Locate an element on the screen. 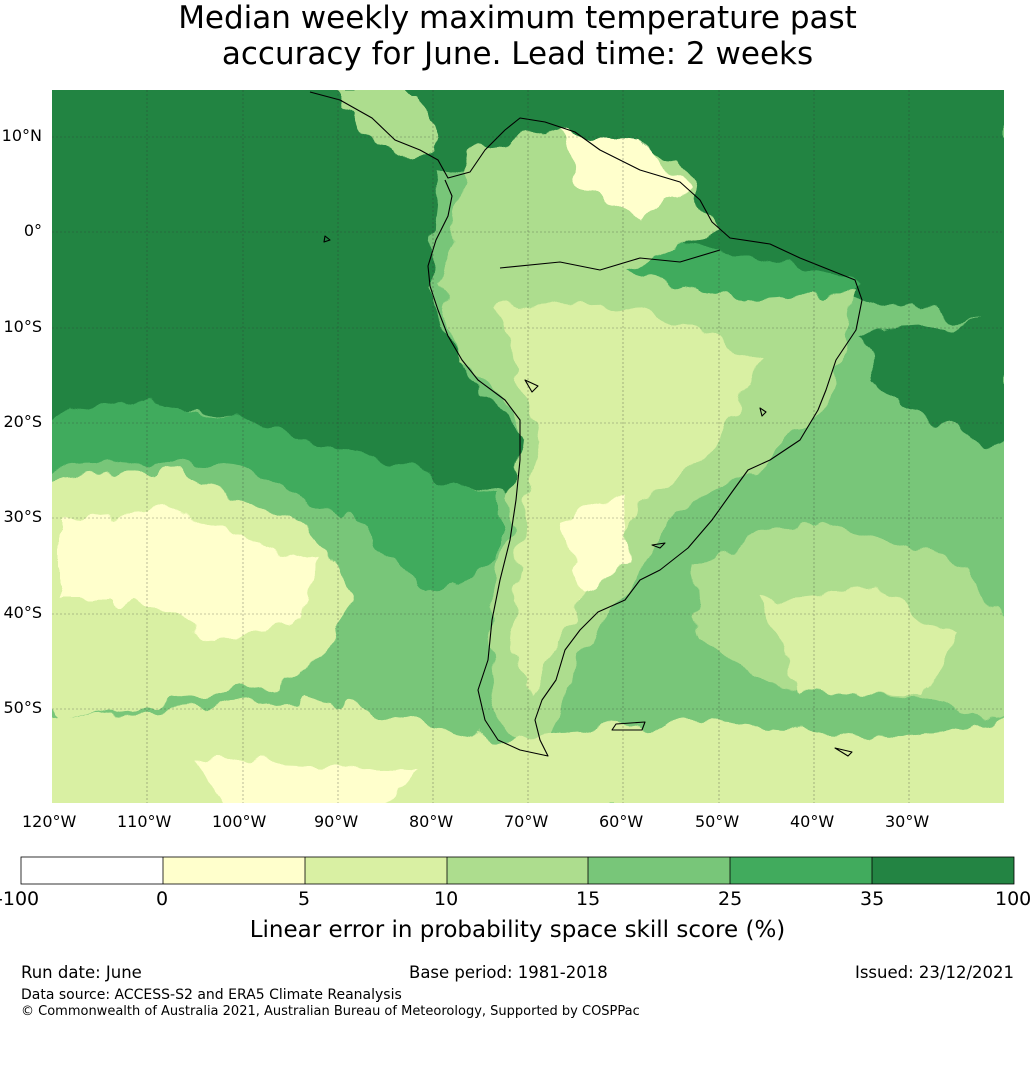 This screenshot has width=1035, height=1065. colorbar-tick-100: 100 is located at coordinates (1013, 899).